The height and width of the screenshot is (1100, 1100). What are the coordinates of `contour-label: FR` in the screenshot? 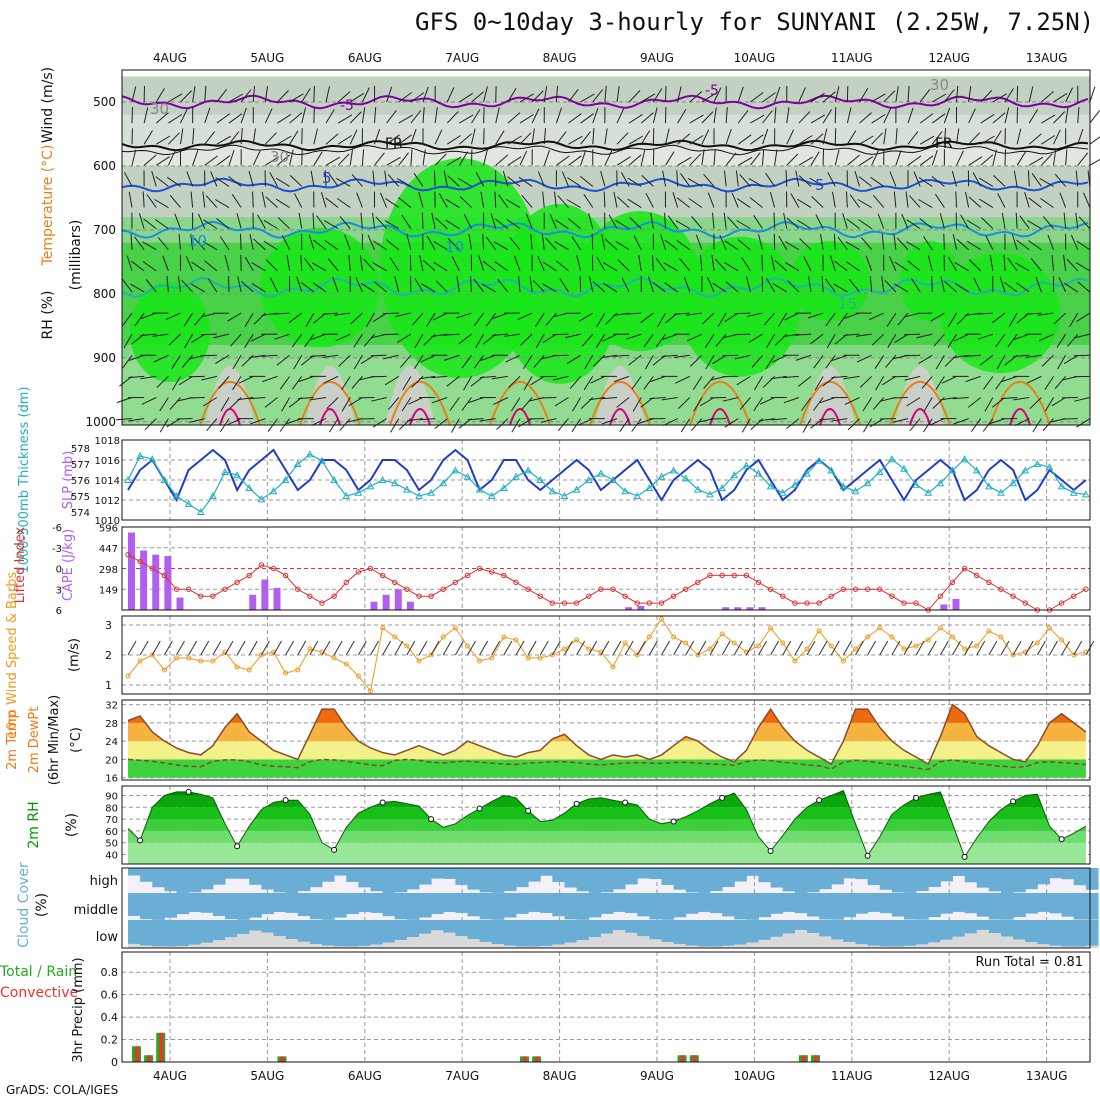 It's located at (944, 144).